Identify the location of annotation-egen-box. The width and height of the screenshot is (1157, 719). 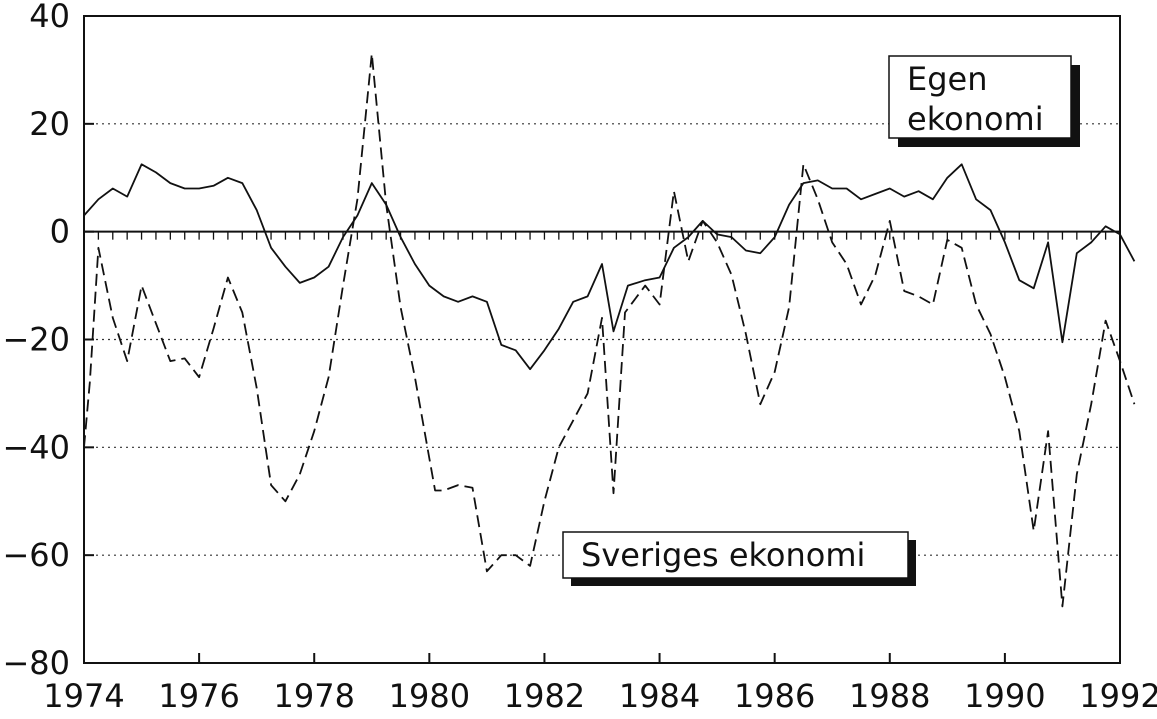
(980, 97).